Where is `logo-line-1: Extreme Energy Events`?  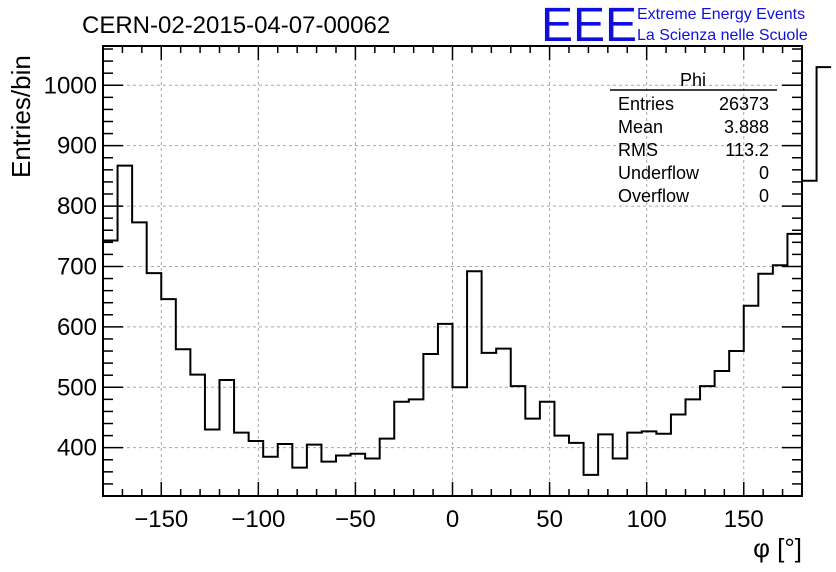
logo-line-1: Extreme Energy Events is located at coordinates (721, 14).